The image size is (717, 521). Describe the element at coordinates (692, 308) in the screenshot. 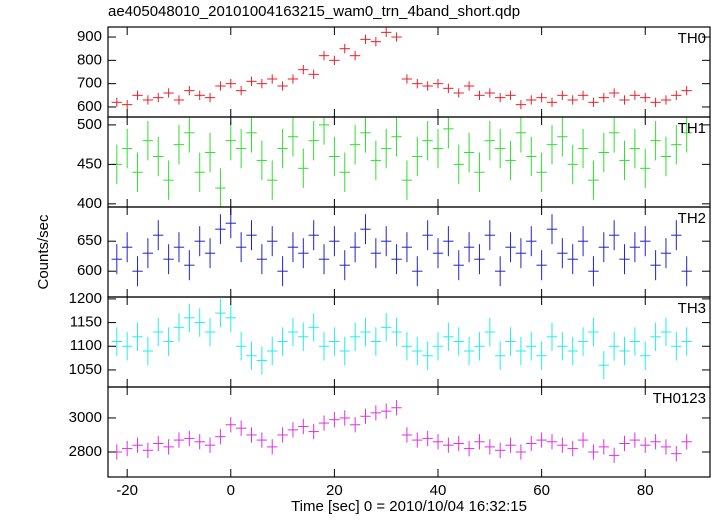

I see `panel-label: TH3` at that location.